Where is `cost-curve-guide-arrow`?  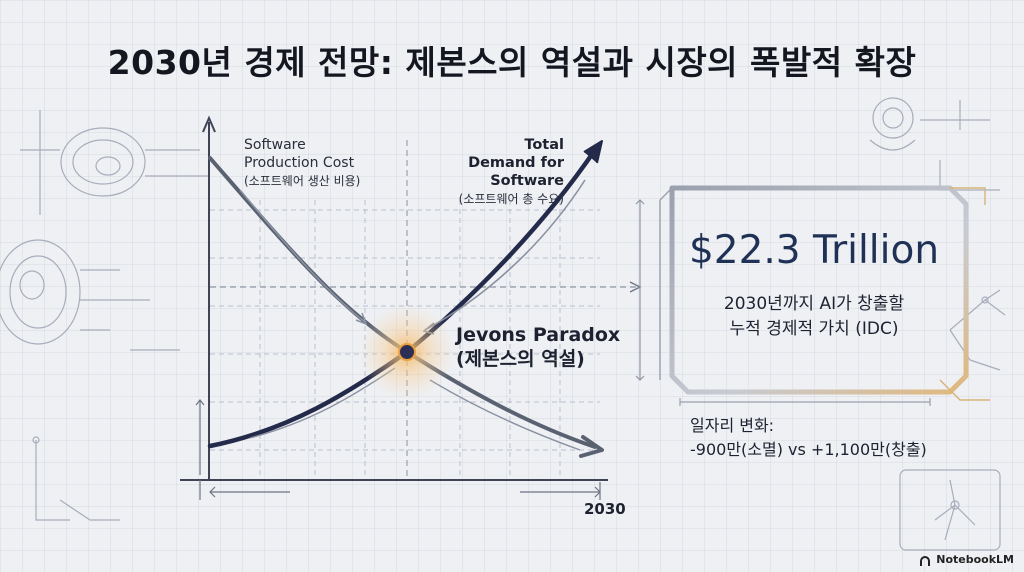
cost-curve-guide-arrow is located at coordinates (302, 256).